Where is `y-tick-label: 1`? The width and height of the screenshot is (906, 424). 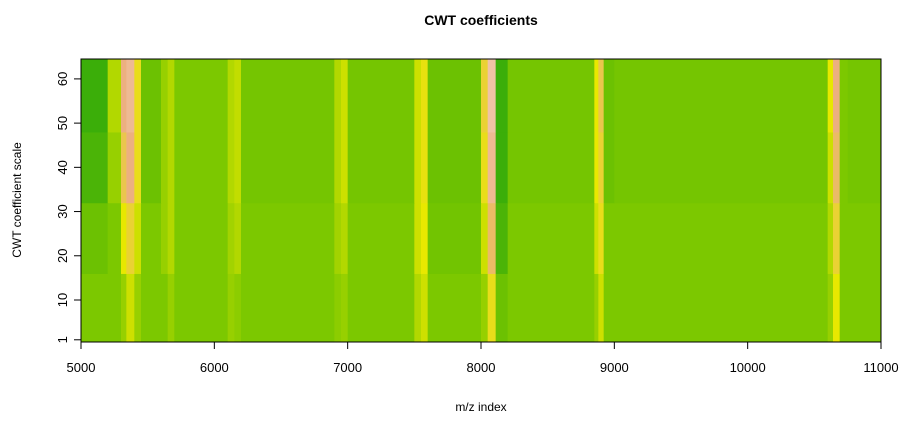
y-tick-label: 1 is located at coordinates (62, 339).